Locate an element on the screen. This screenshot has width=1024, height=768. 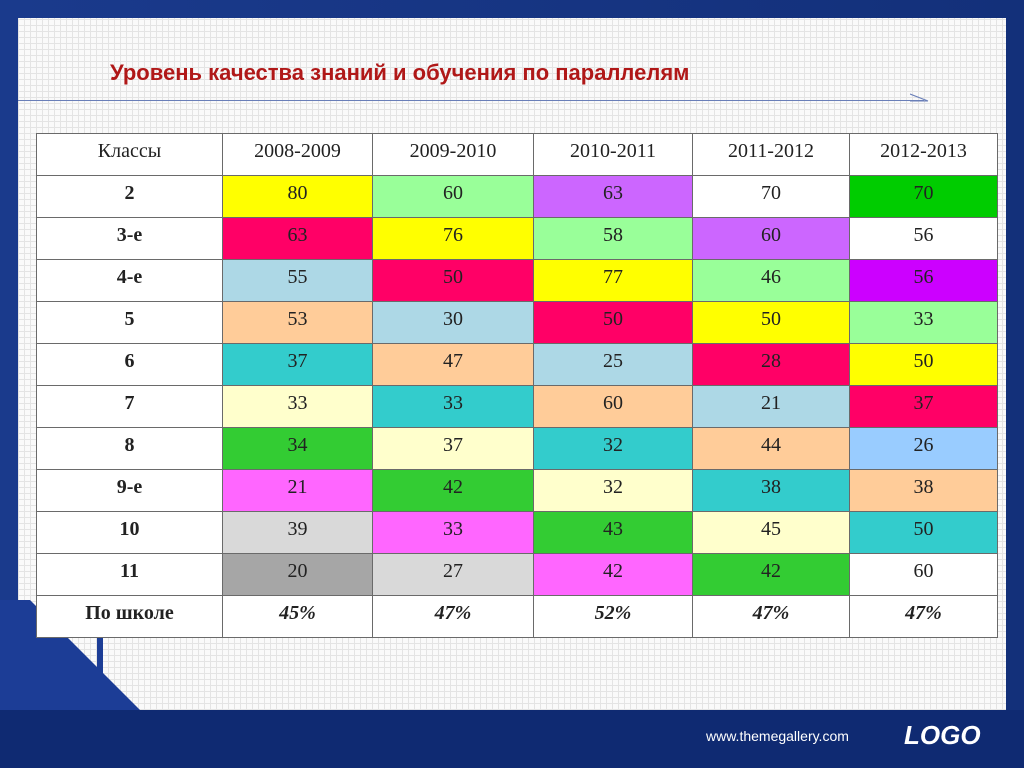
table-cell: 58 is located at coordinates (613, 238).